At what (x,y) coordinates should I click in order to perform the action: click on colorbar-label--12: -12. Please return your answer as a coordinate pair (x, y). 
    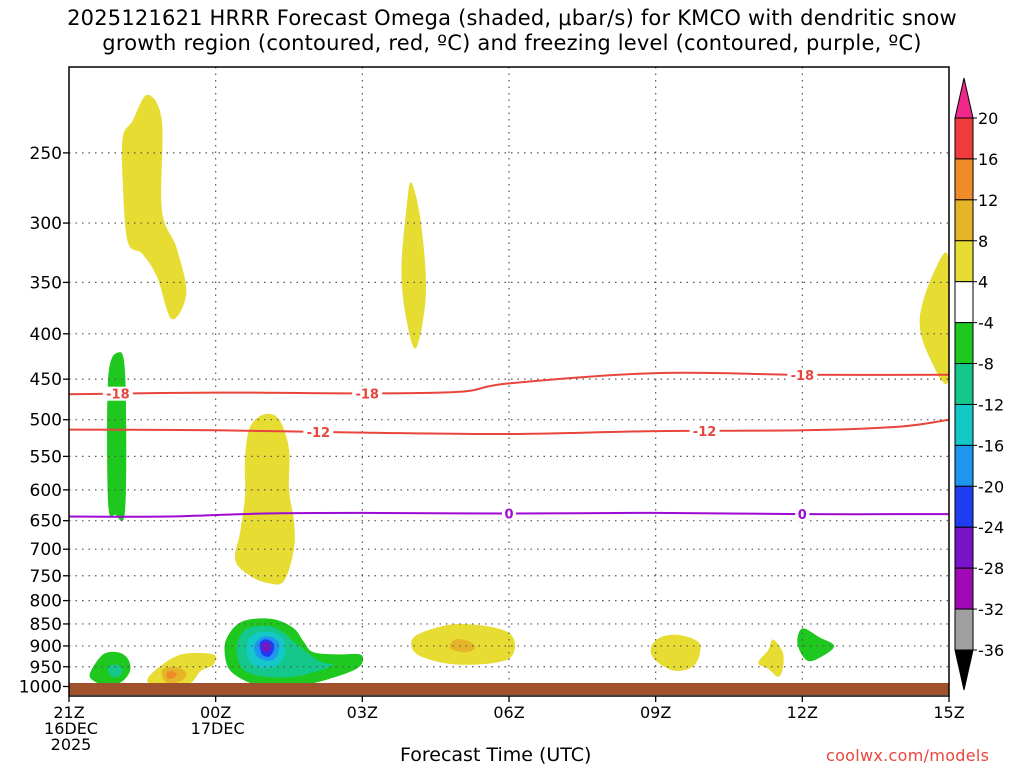
    Looking at the image, I should click on (991, 404).